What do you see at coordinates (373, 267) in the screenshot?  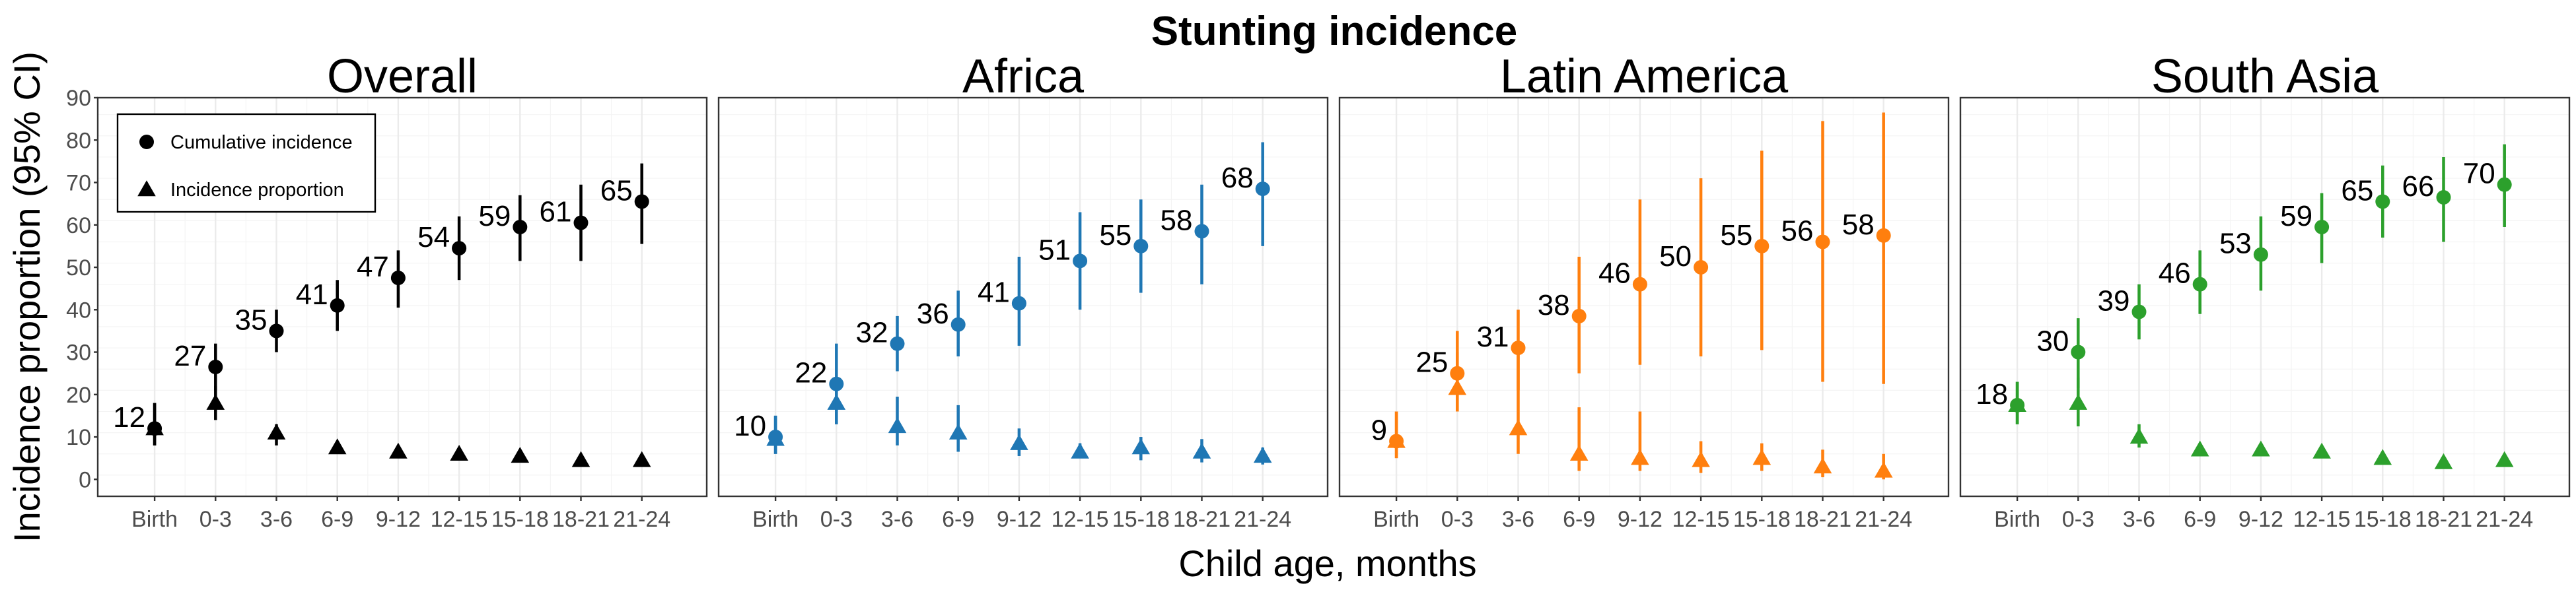 I see `cumulative-incidence-label: 47` at bounding box center [373, 267].